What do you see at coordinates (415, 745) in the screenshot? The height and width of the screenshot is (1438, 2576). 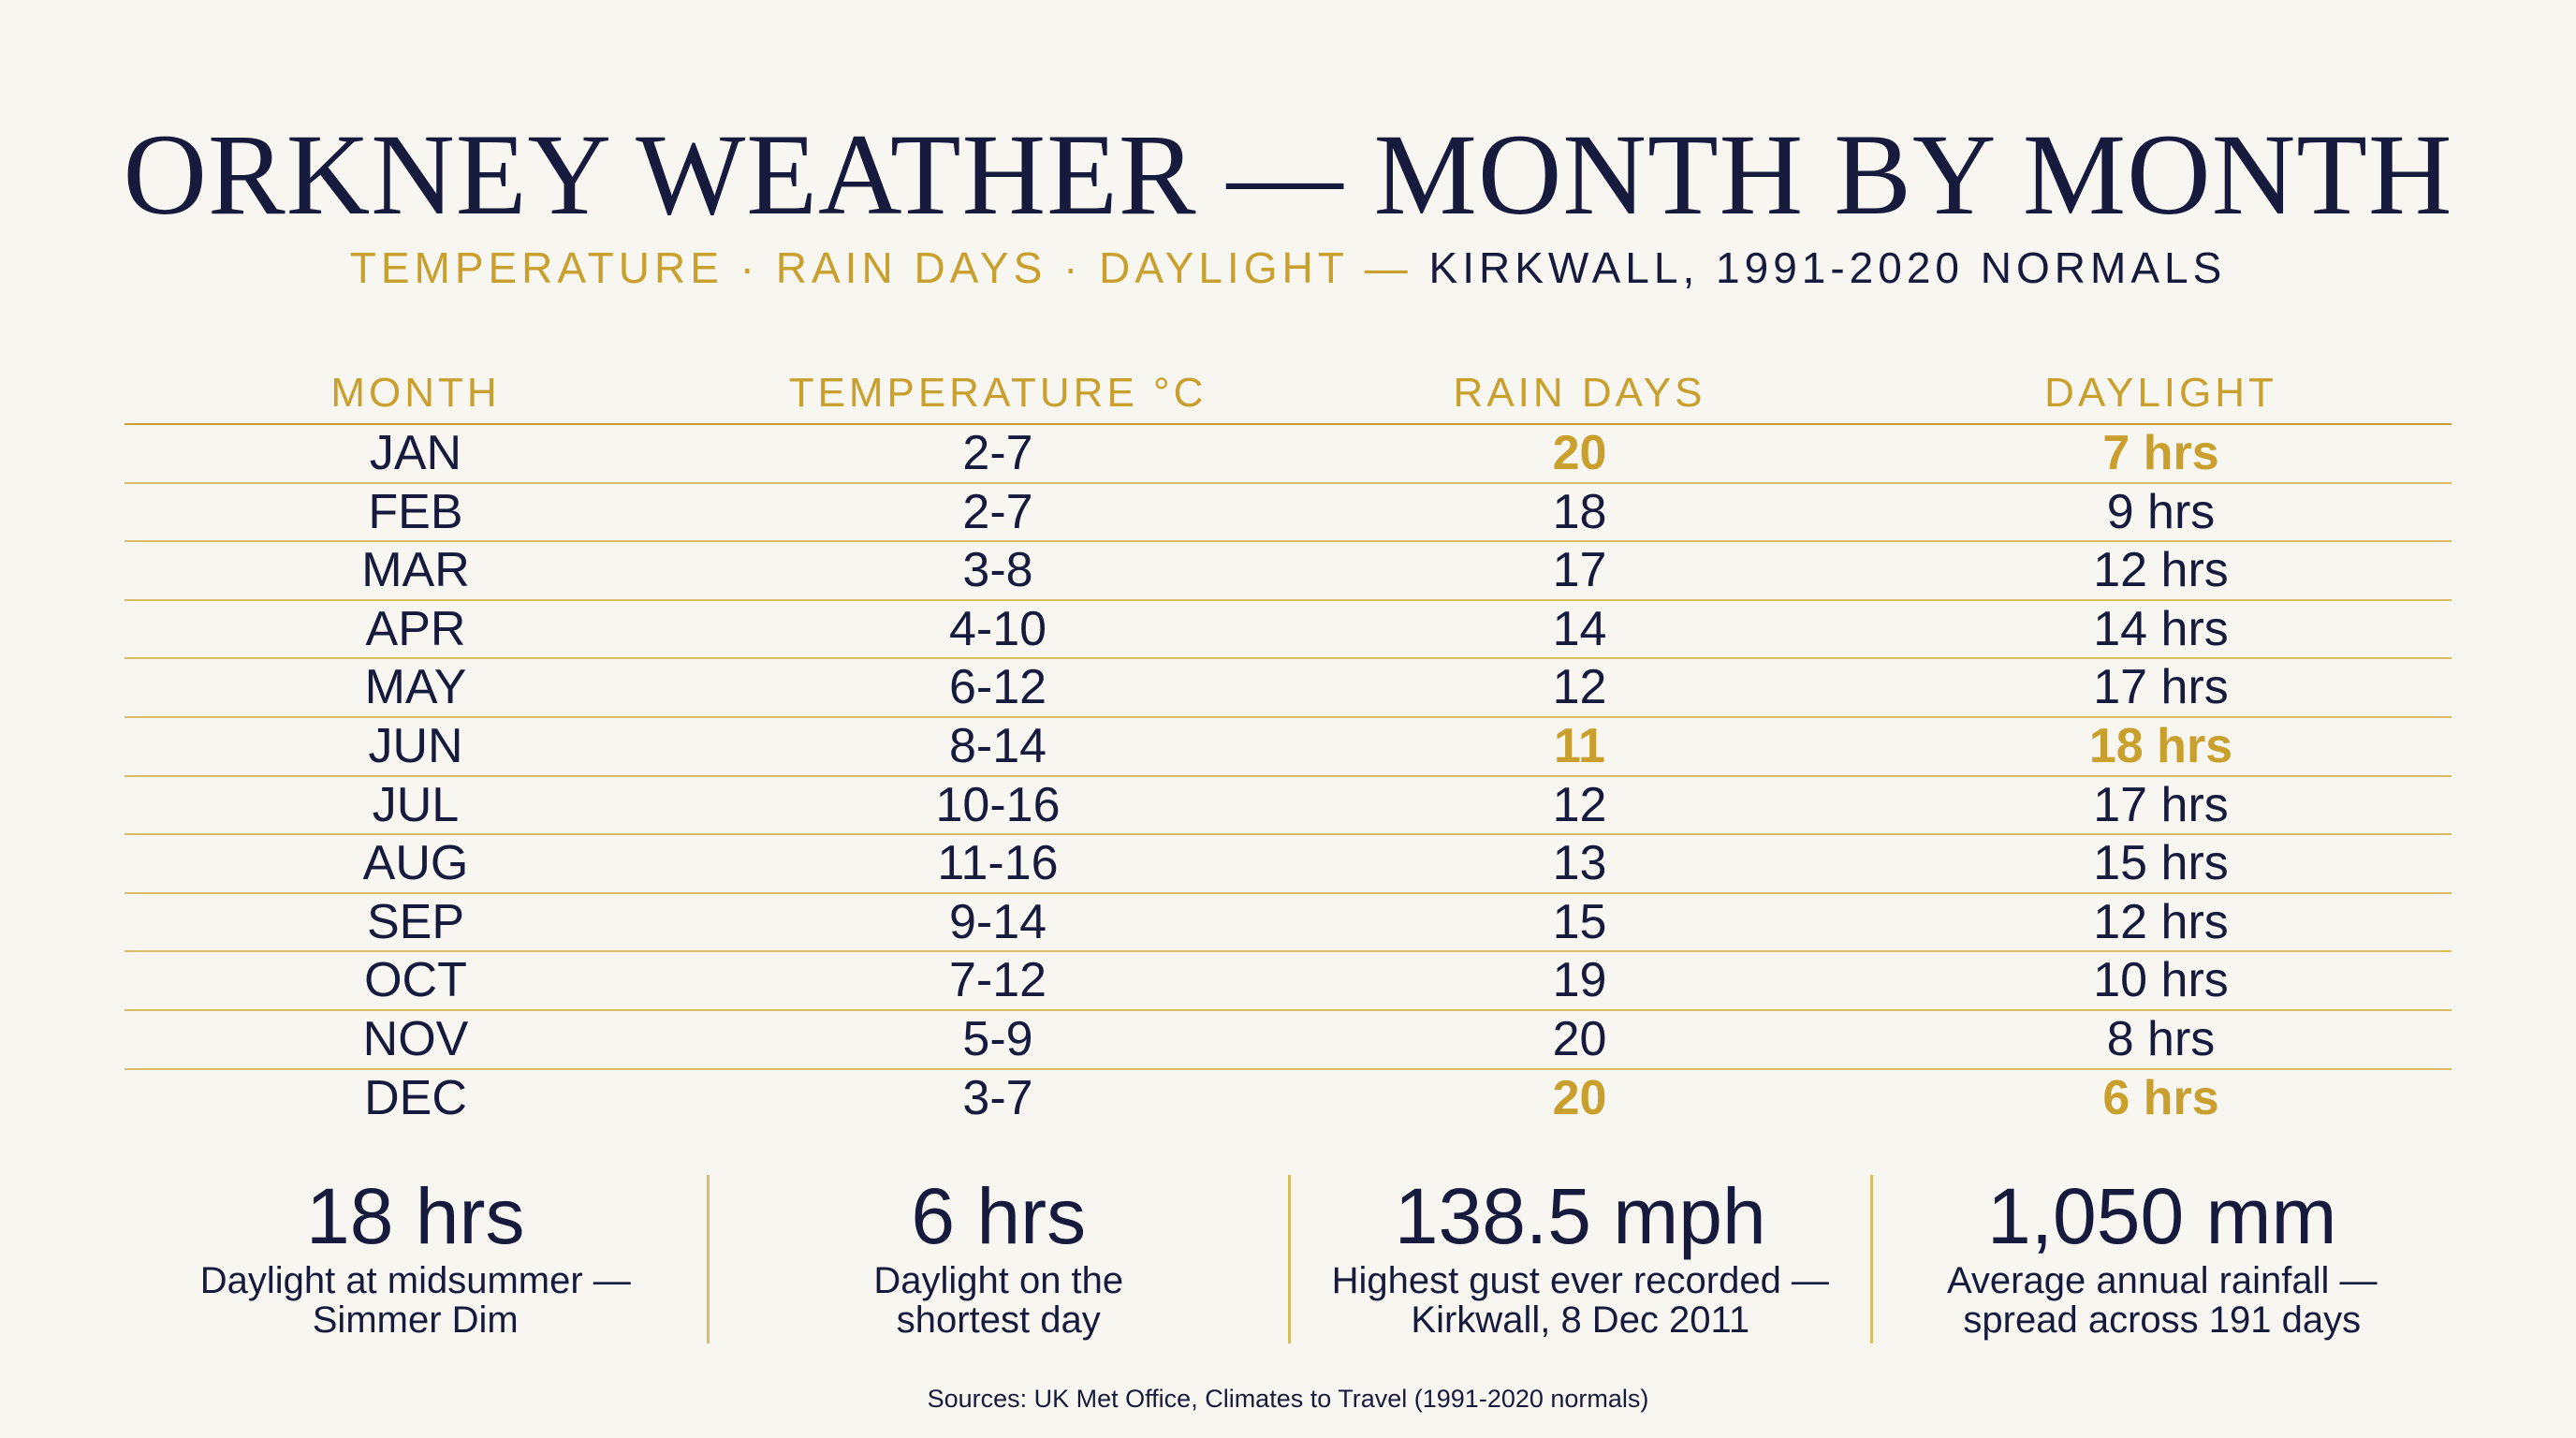 I see `cell-month: JUN` at bounding box center [415, 745].